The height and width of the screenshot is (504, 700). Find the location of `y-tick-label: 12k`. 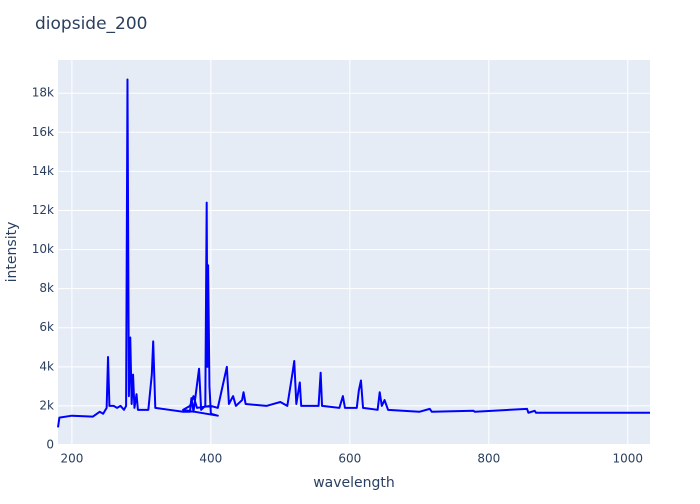

y-tick-label: 12k is located at coordinates (43, 210).